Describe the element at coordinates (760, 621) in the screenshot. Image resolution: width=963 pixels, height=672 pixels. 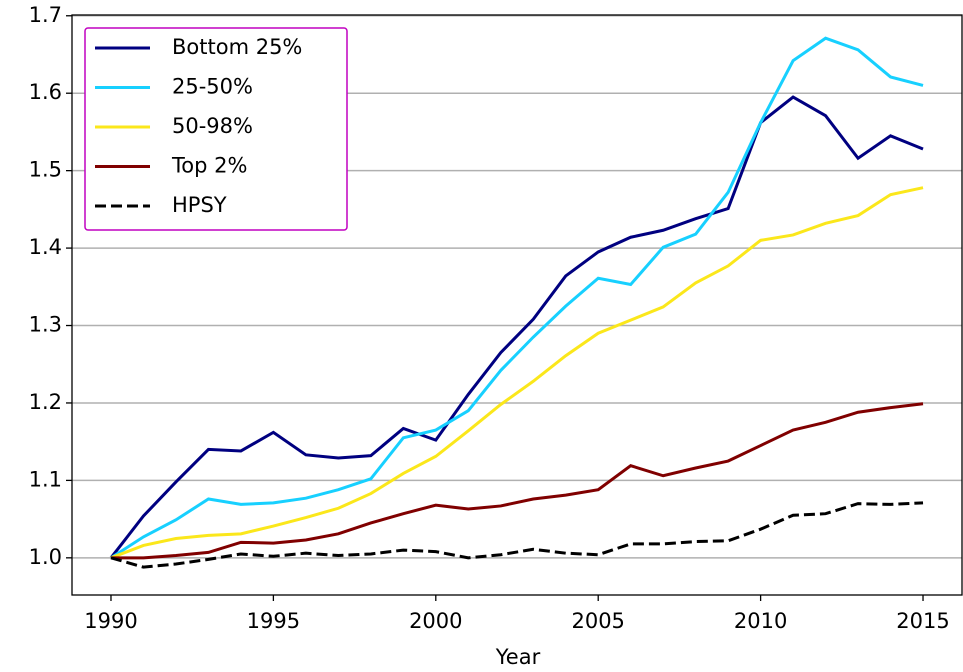
I see `x-tick-label: 2010` at that location.